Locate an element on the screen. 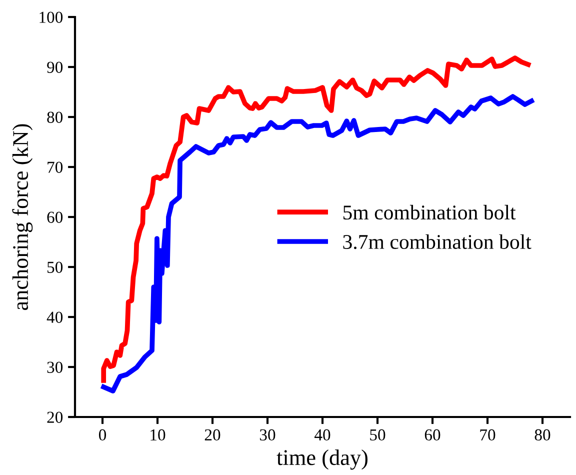  y-axis-title: anchoring force (kN) is located at coordinates (22, 217).